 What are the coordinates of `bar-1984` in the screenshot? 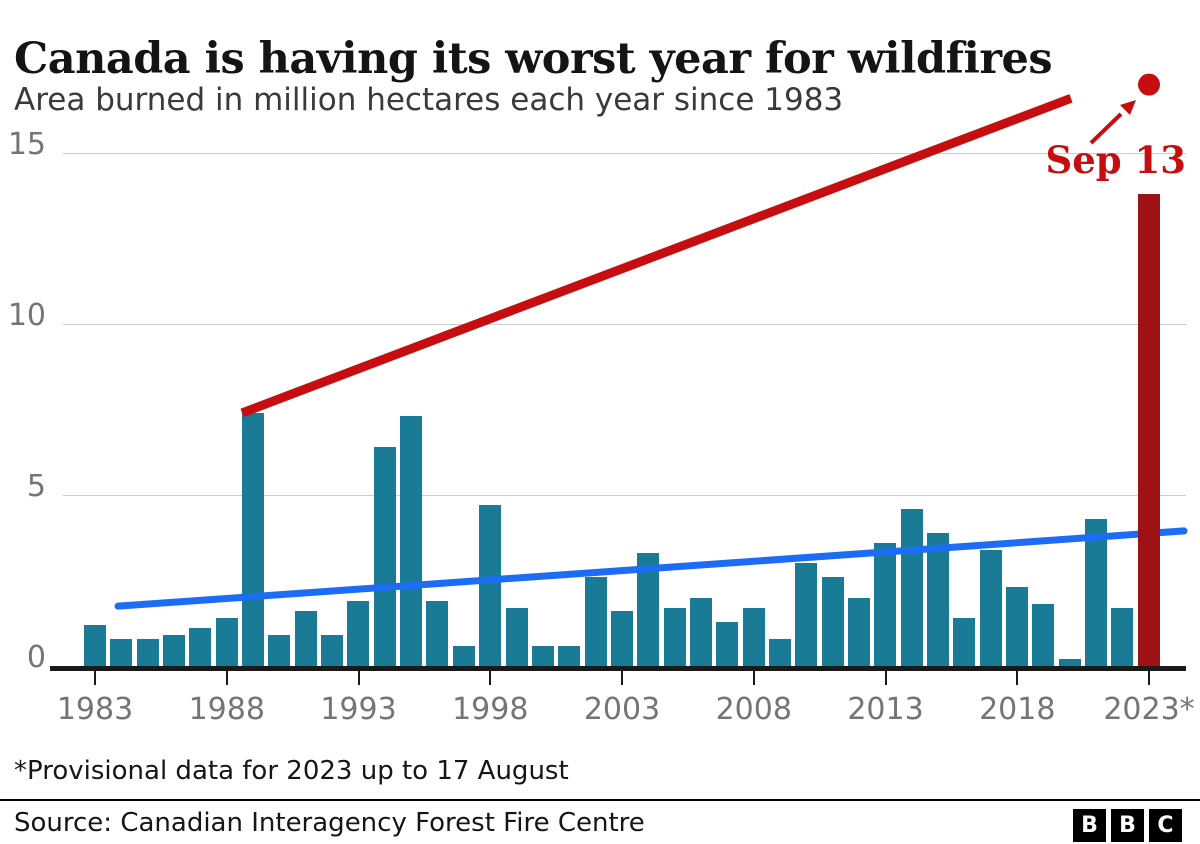 It's located at (121, 652).